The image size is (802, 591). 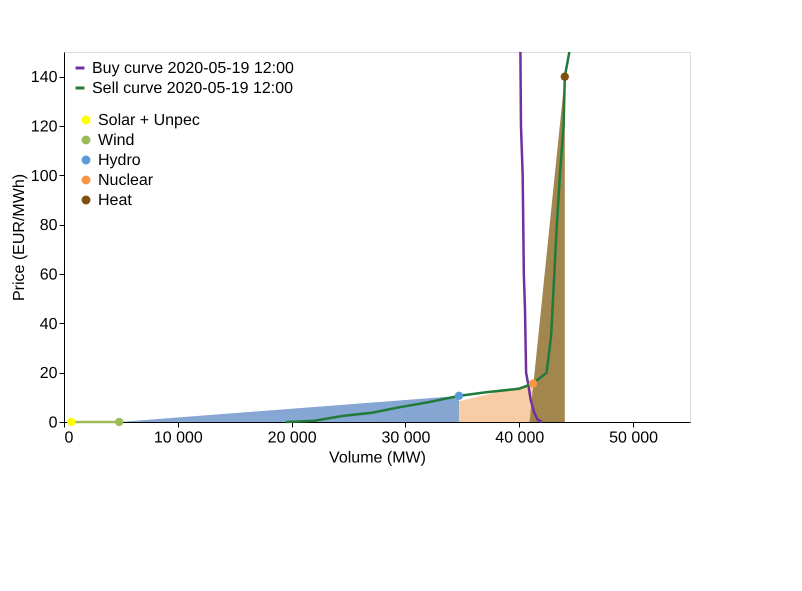 I want to click on y-tick-label: 140, so click(x=44, y=77).